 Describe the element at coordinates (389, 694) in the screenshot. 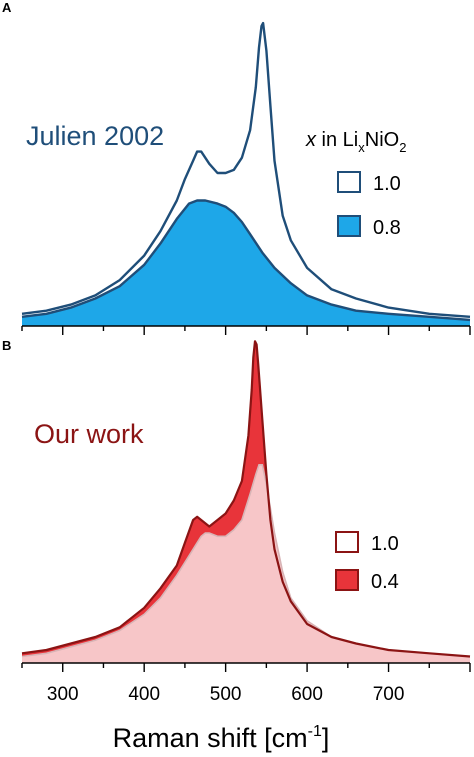

I see `x-tick-label: 700` at that location.